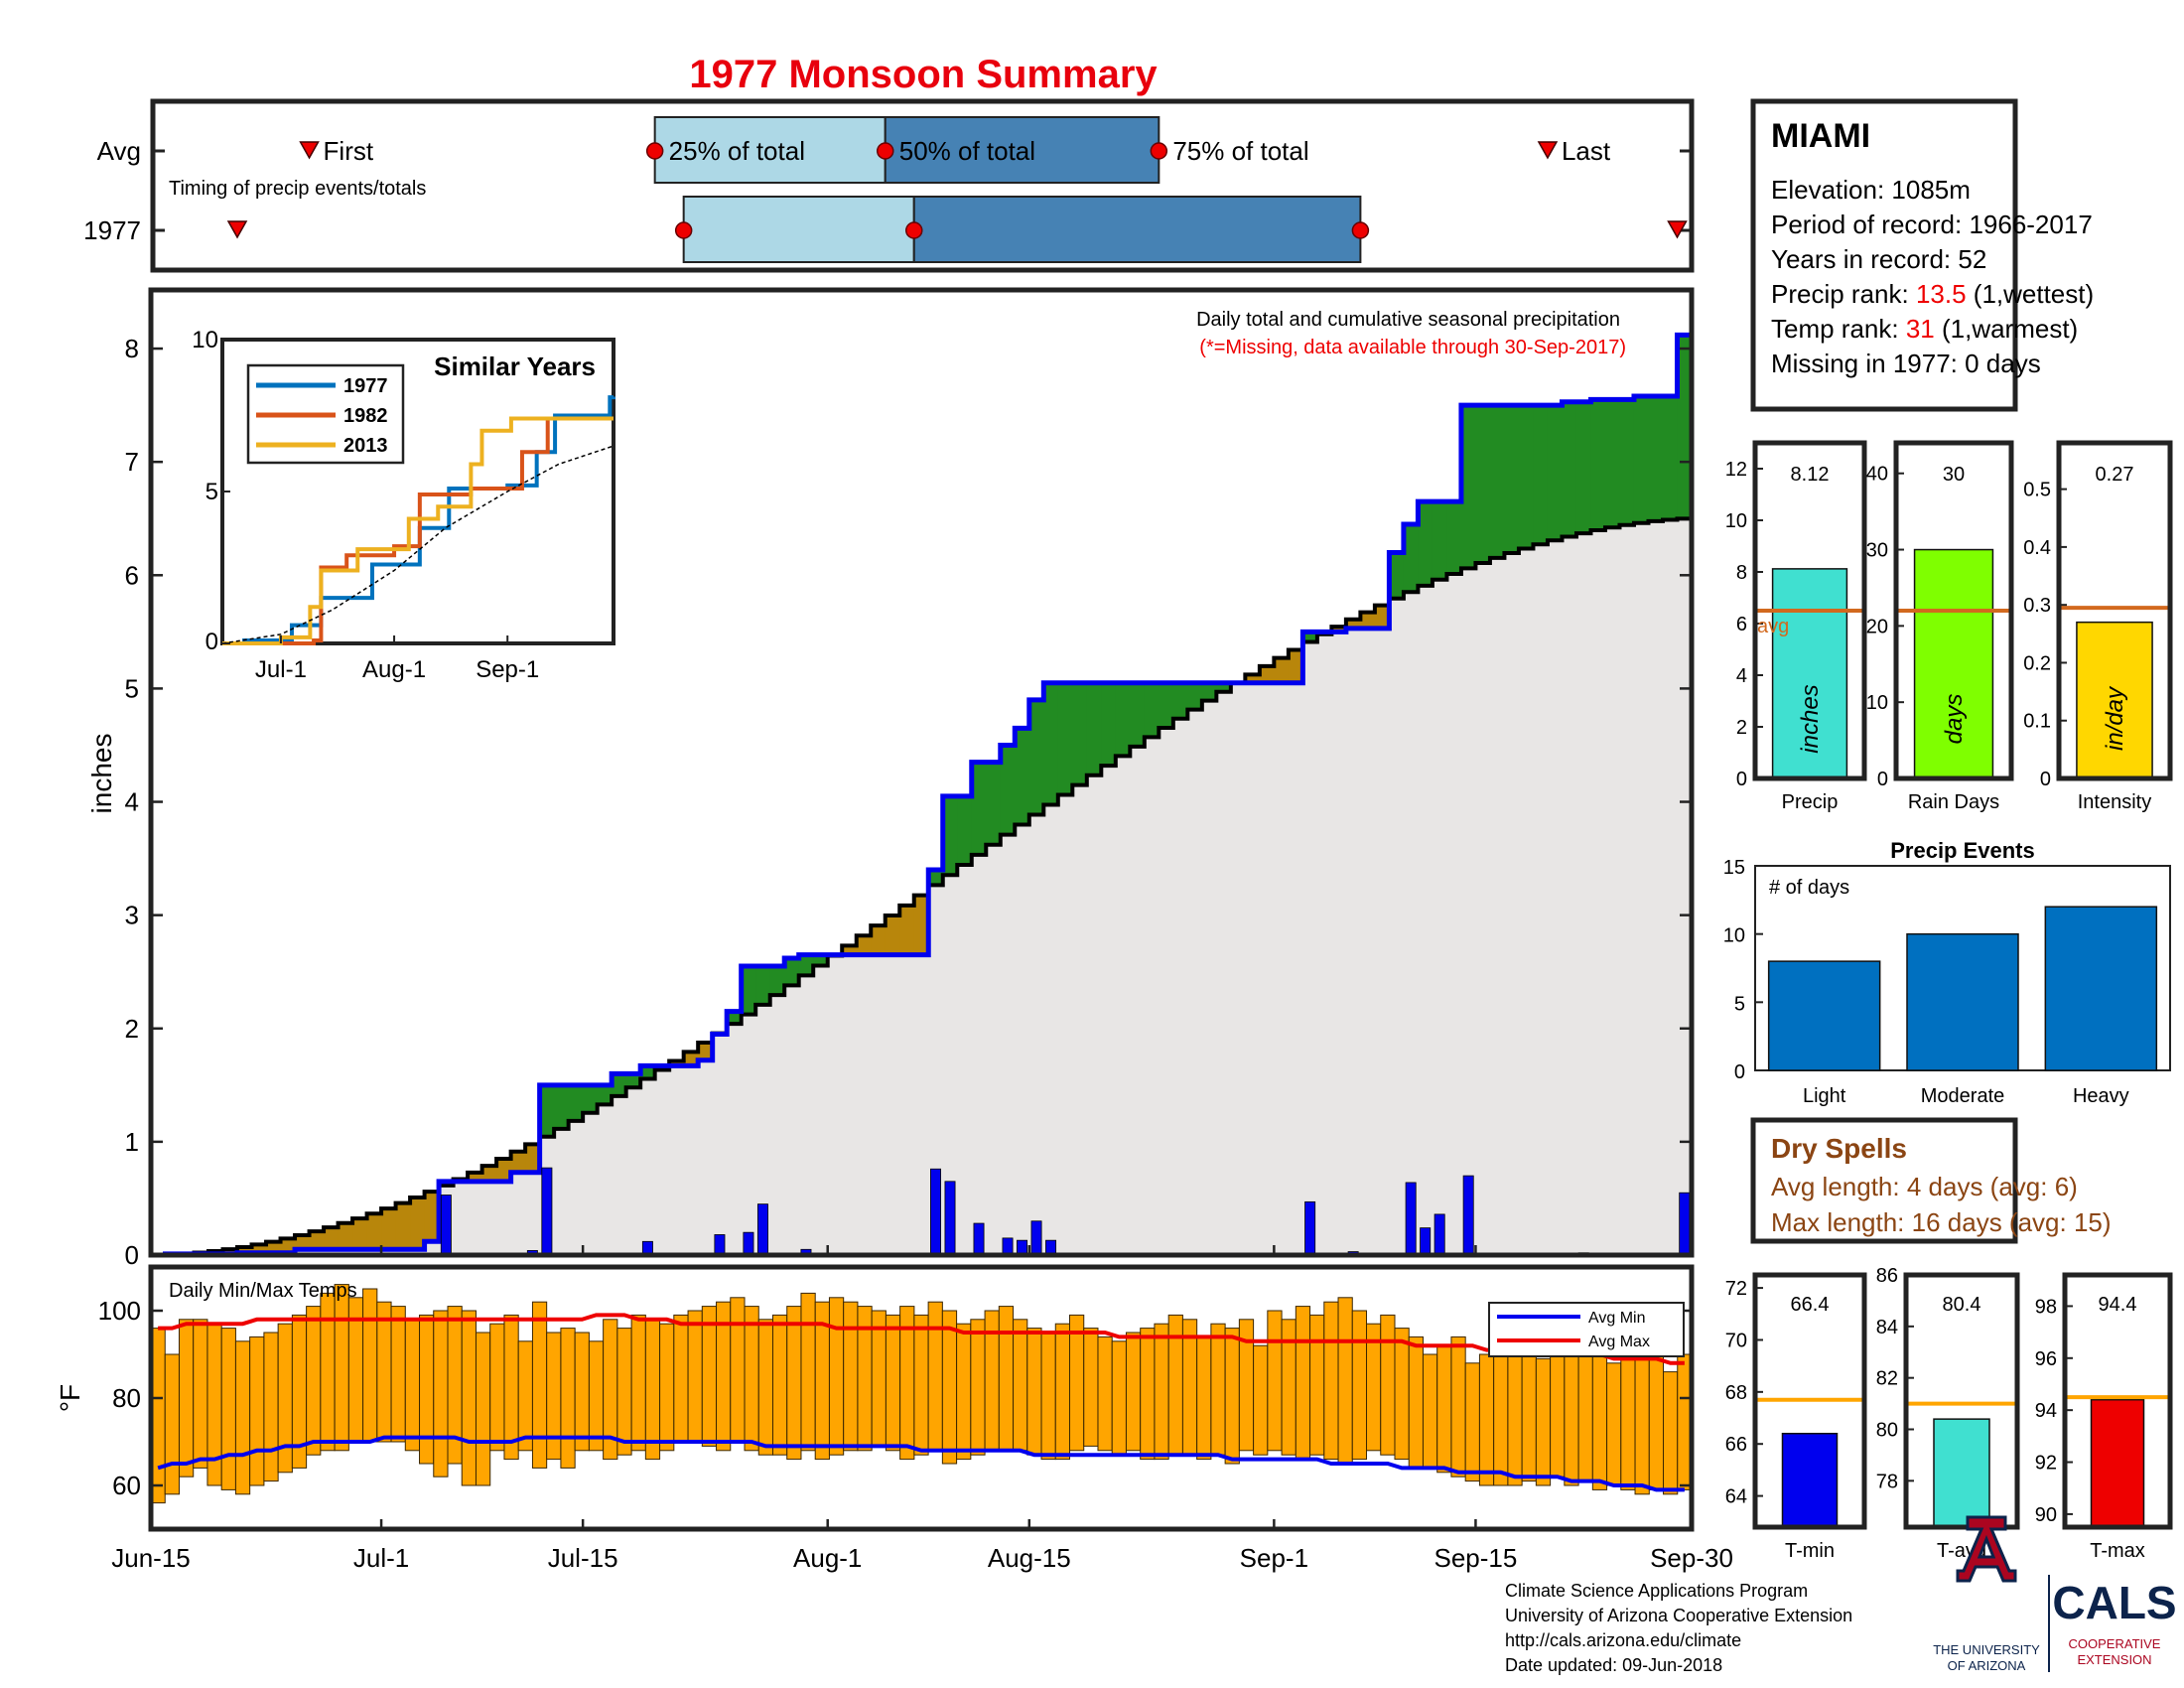  What do you see at coordinates (1887, 1431) in the screenshot?
I see `temp-panel-y-tick-label: 80` at bounding box center [1887, 1431].